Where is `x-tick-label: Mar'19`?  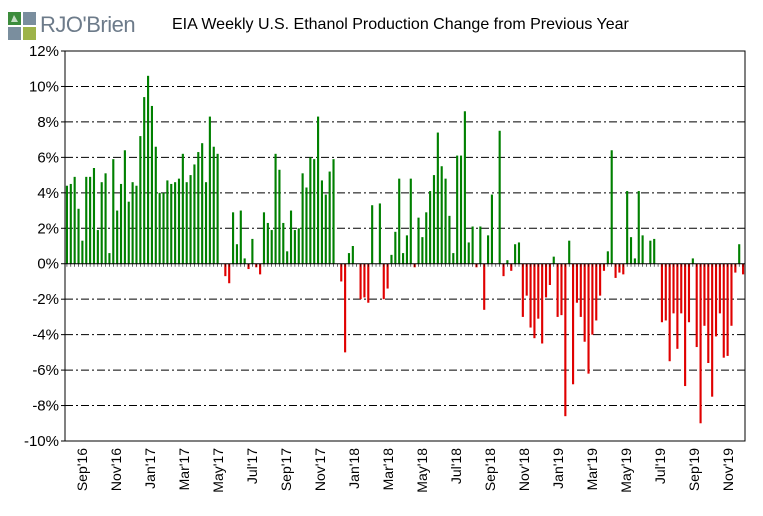
x-tick-label: Mar'19 is located at coordinates (592, 469).